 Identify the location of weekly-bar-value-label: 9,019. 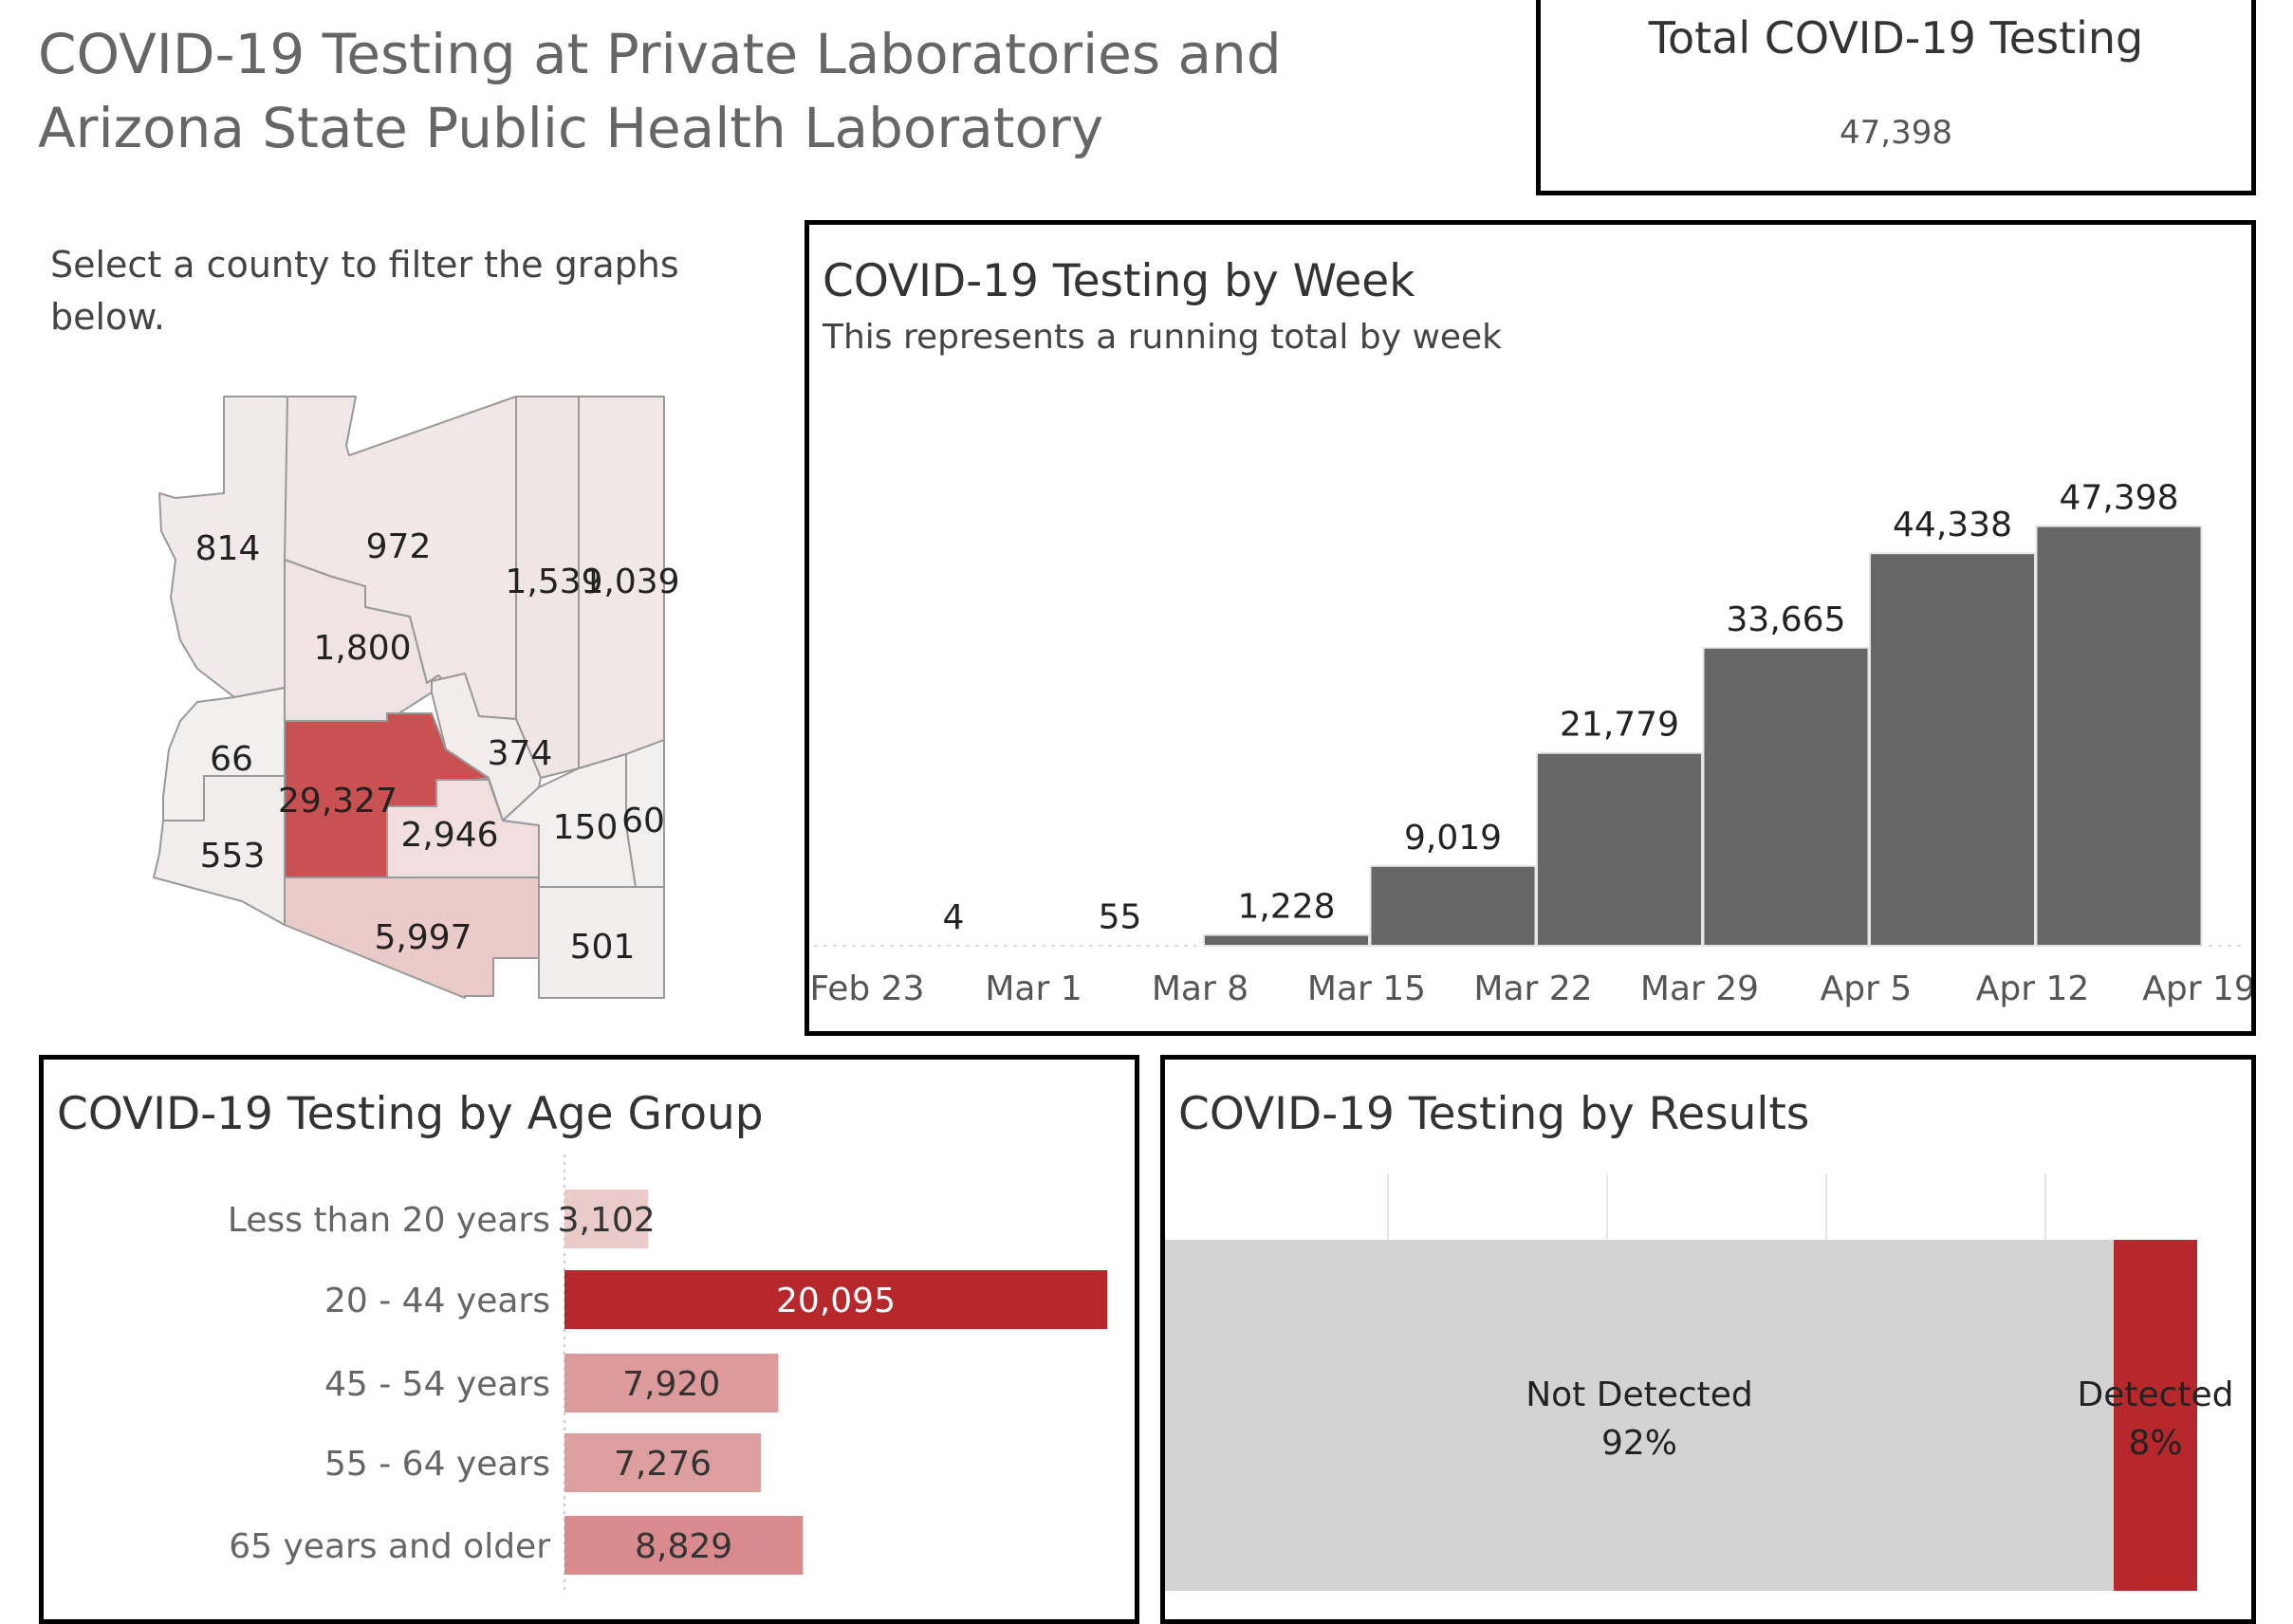
(1453, 839).